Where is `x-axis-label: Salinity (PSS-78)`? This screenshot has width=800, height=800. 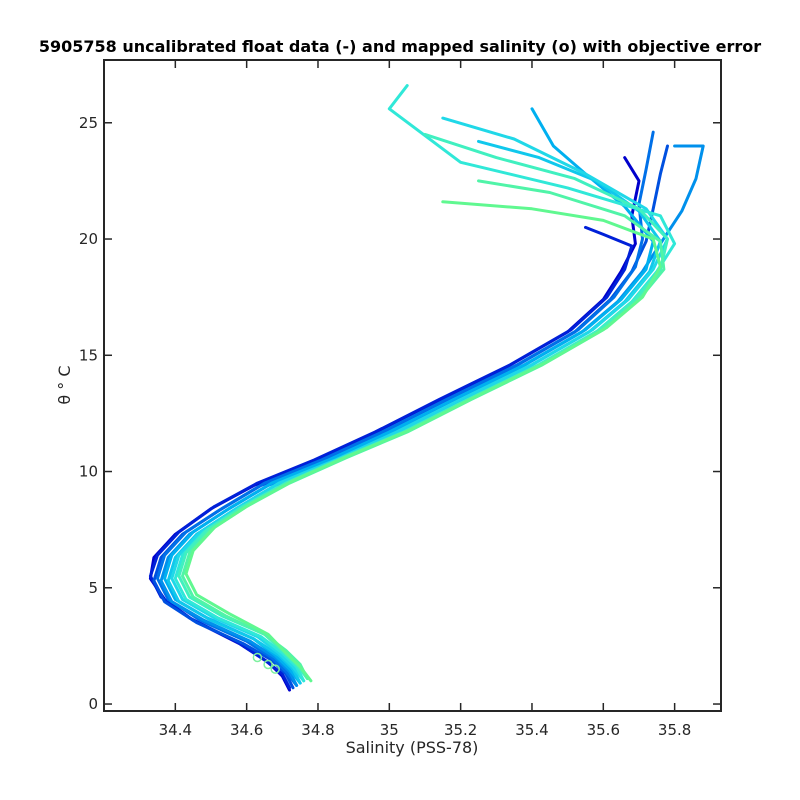
x-axis-label: Salinity (PSS-78) is located at coordinates (412, 747).